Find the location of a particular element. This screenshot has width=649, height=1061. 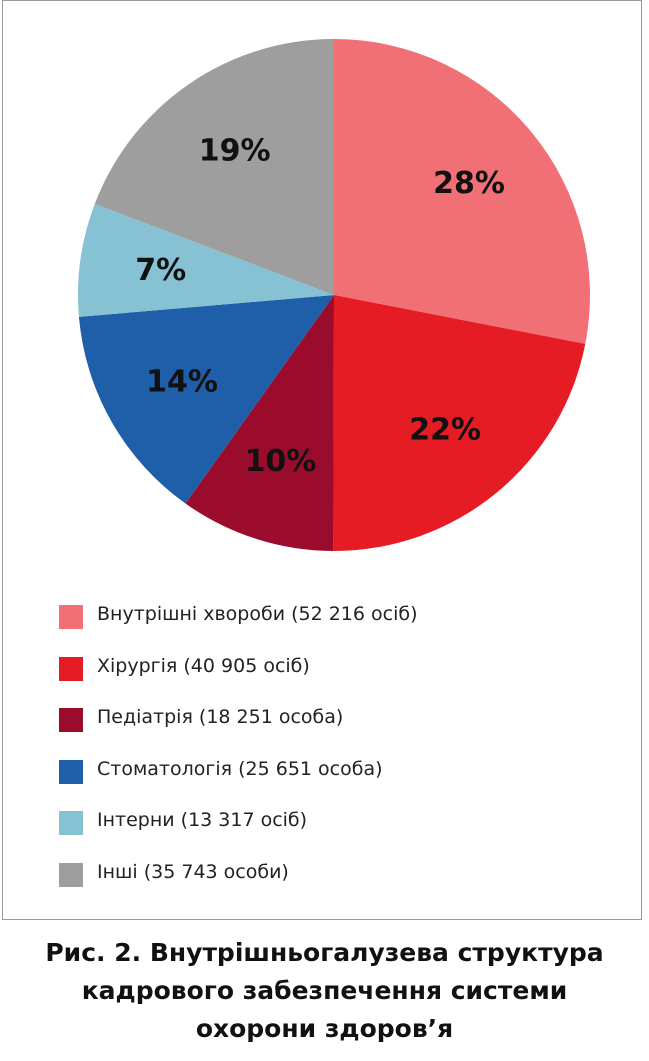

legend-label: Інтерни (13 317 осіб) is located at coordinates (202, 820).